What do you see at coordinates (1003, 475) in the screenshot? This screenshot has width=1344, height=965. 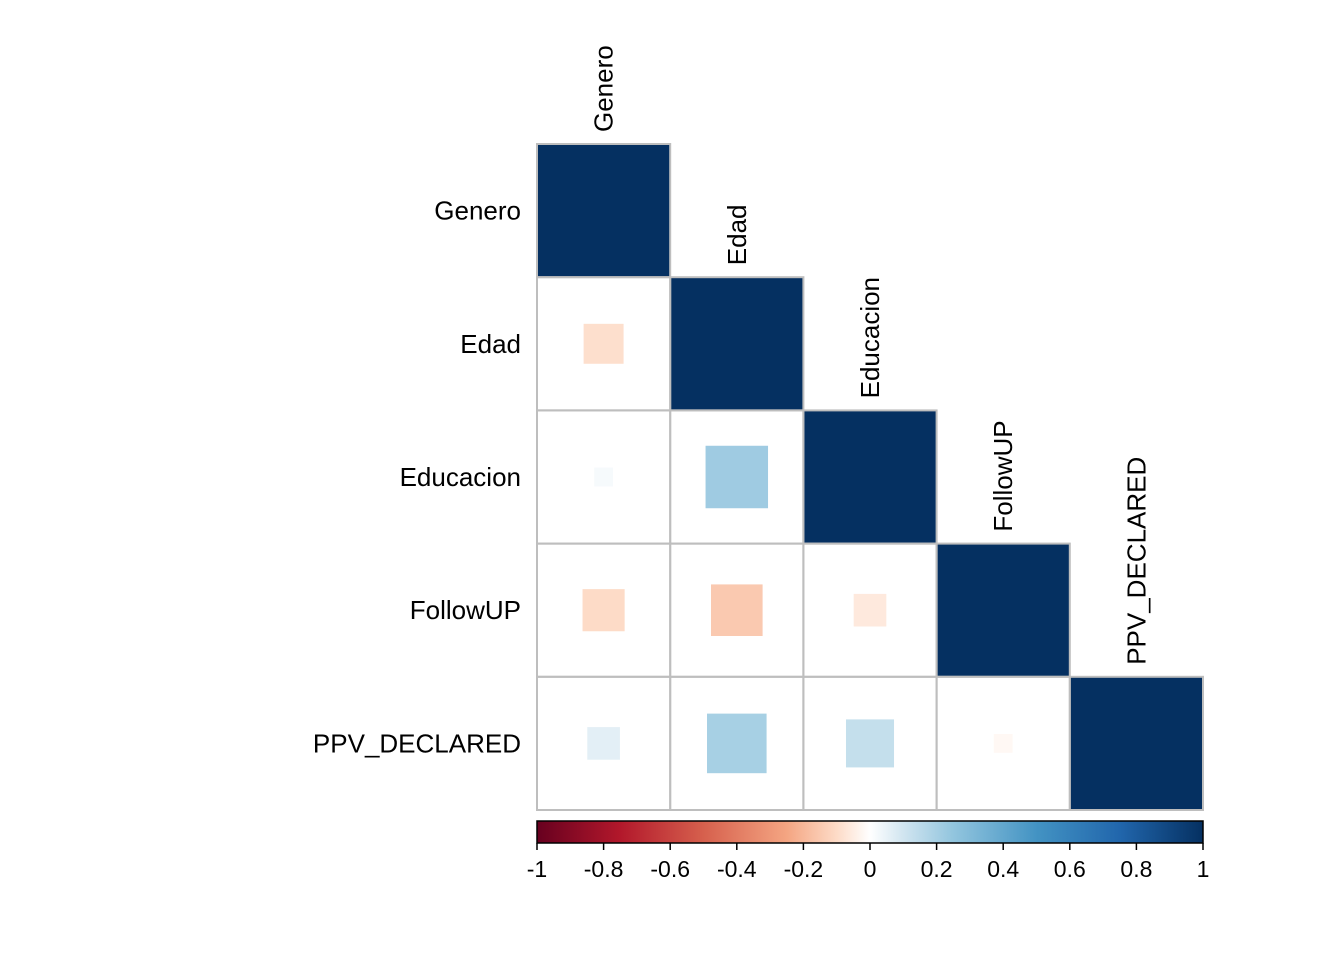 I see `col-label-FollowUP: FollowUP` at bounding box center [1003, 475].